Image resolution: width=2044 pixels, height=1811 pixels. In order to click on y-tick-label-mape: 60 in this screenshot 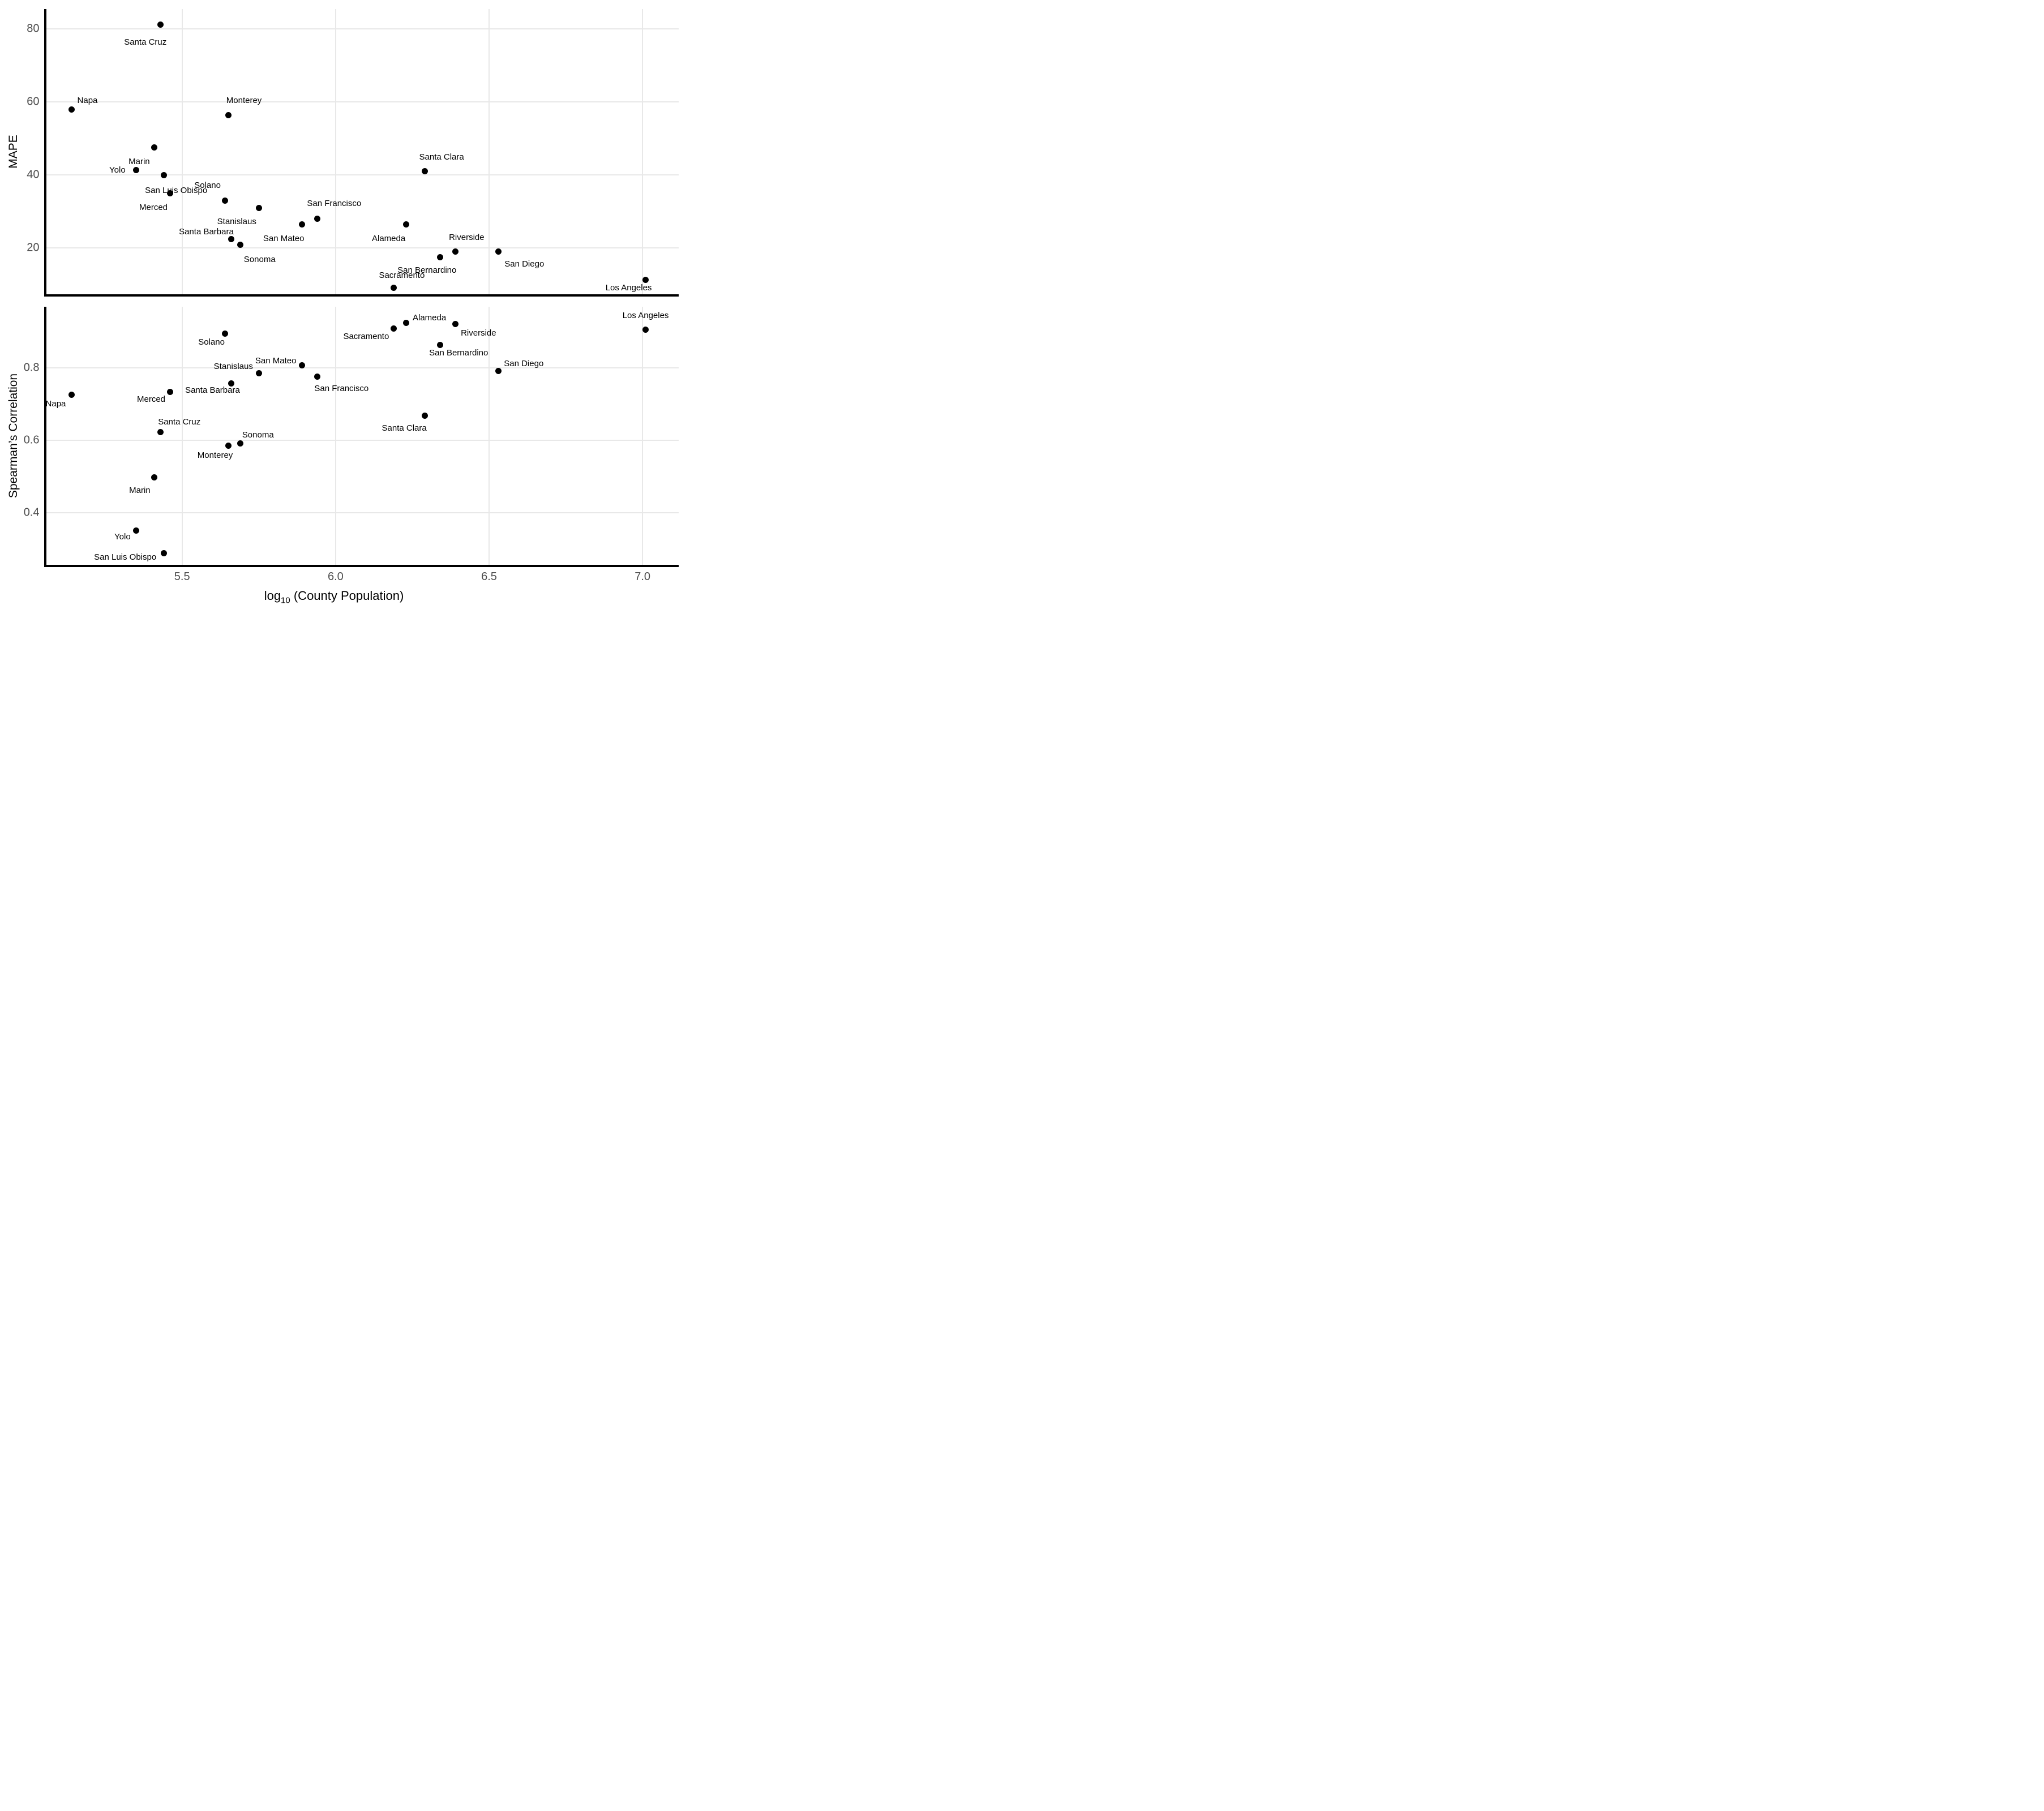, I will do `click(33, 101)`.